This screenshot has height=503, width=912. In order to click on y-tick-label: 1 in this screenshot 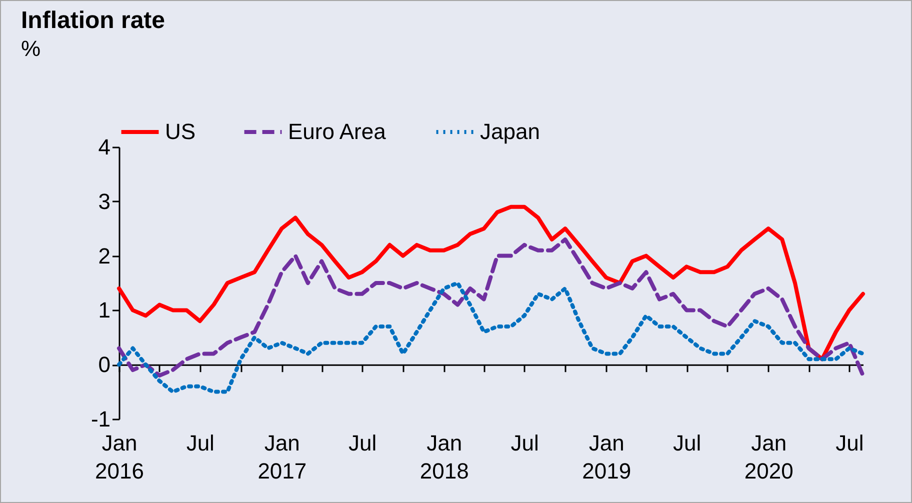, I will do `click(104, 310)`.